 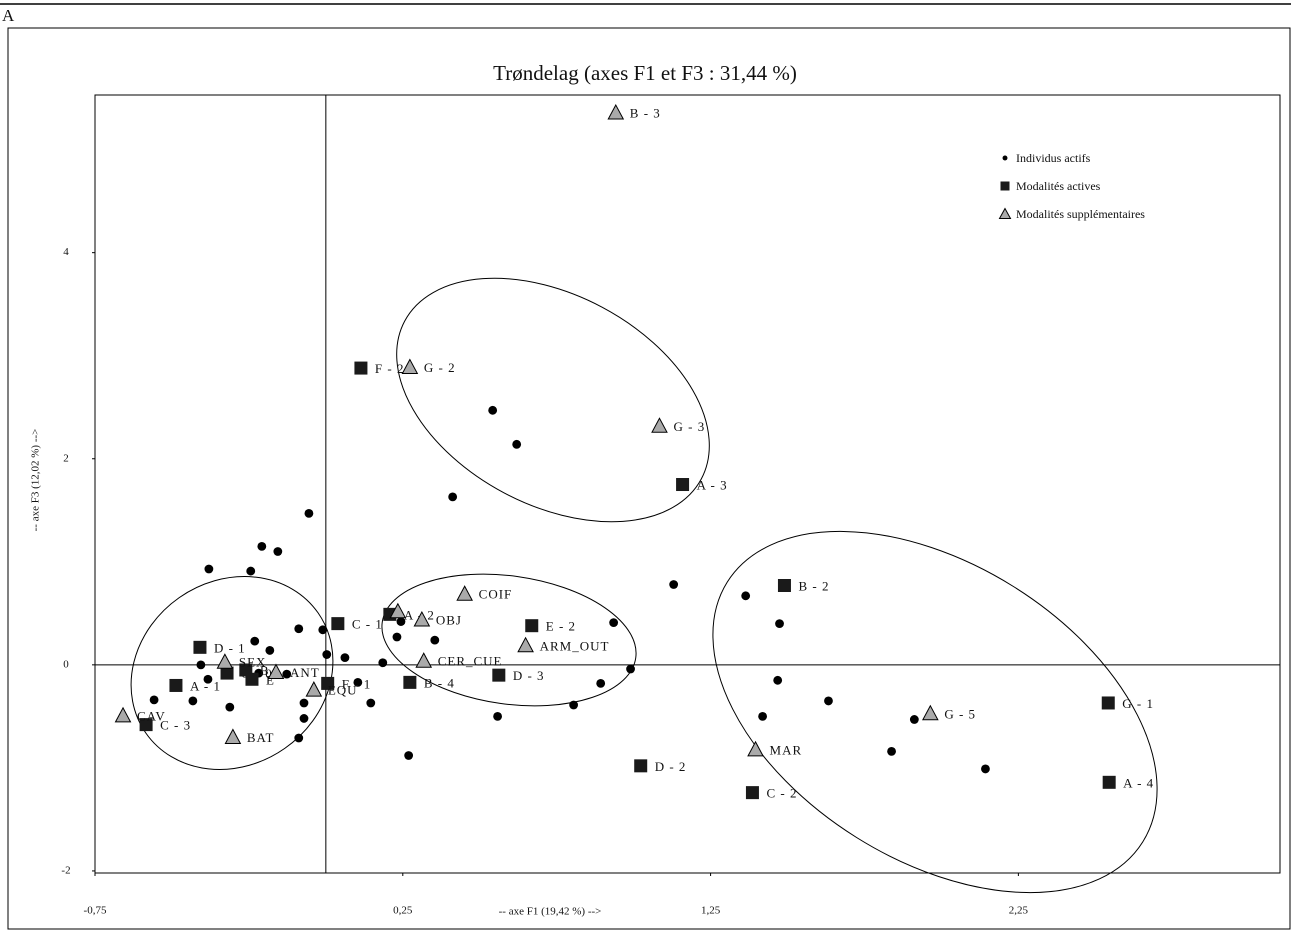 What do you see at coordinates (151, 715) in the screenshot?
I see `point-label: CAV` at bounding box center [151, 715].